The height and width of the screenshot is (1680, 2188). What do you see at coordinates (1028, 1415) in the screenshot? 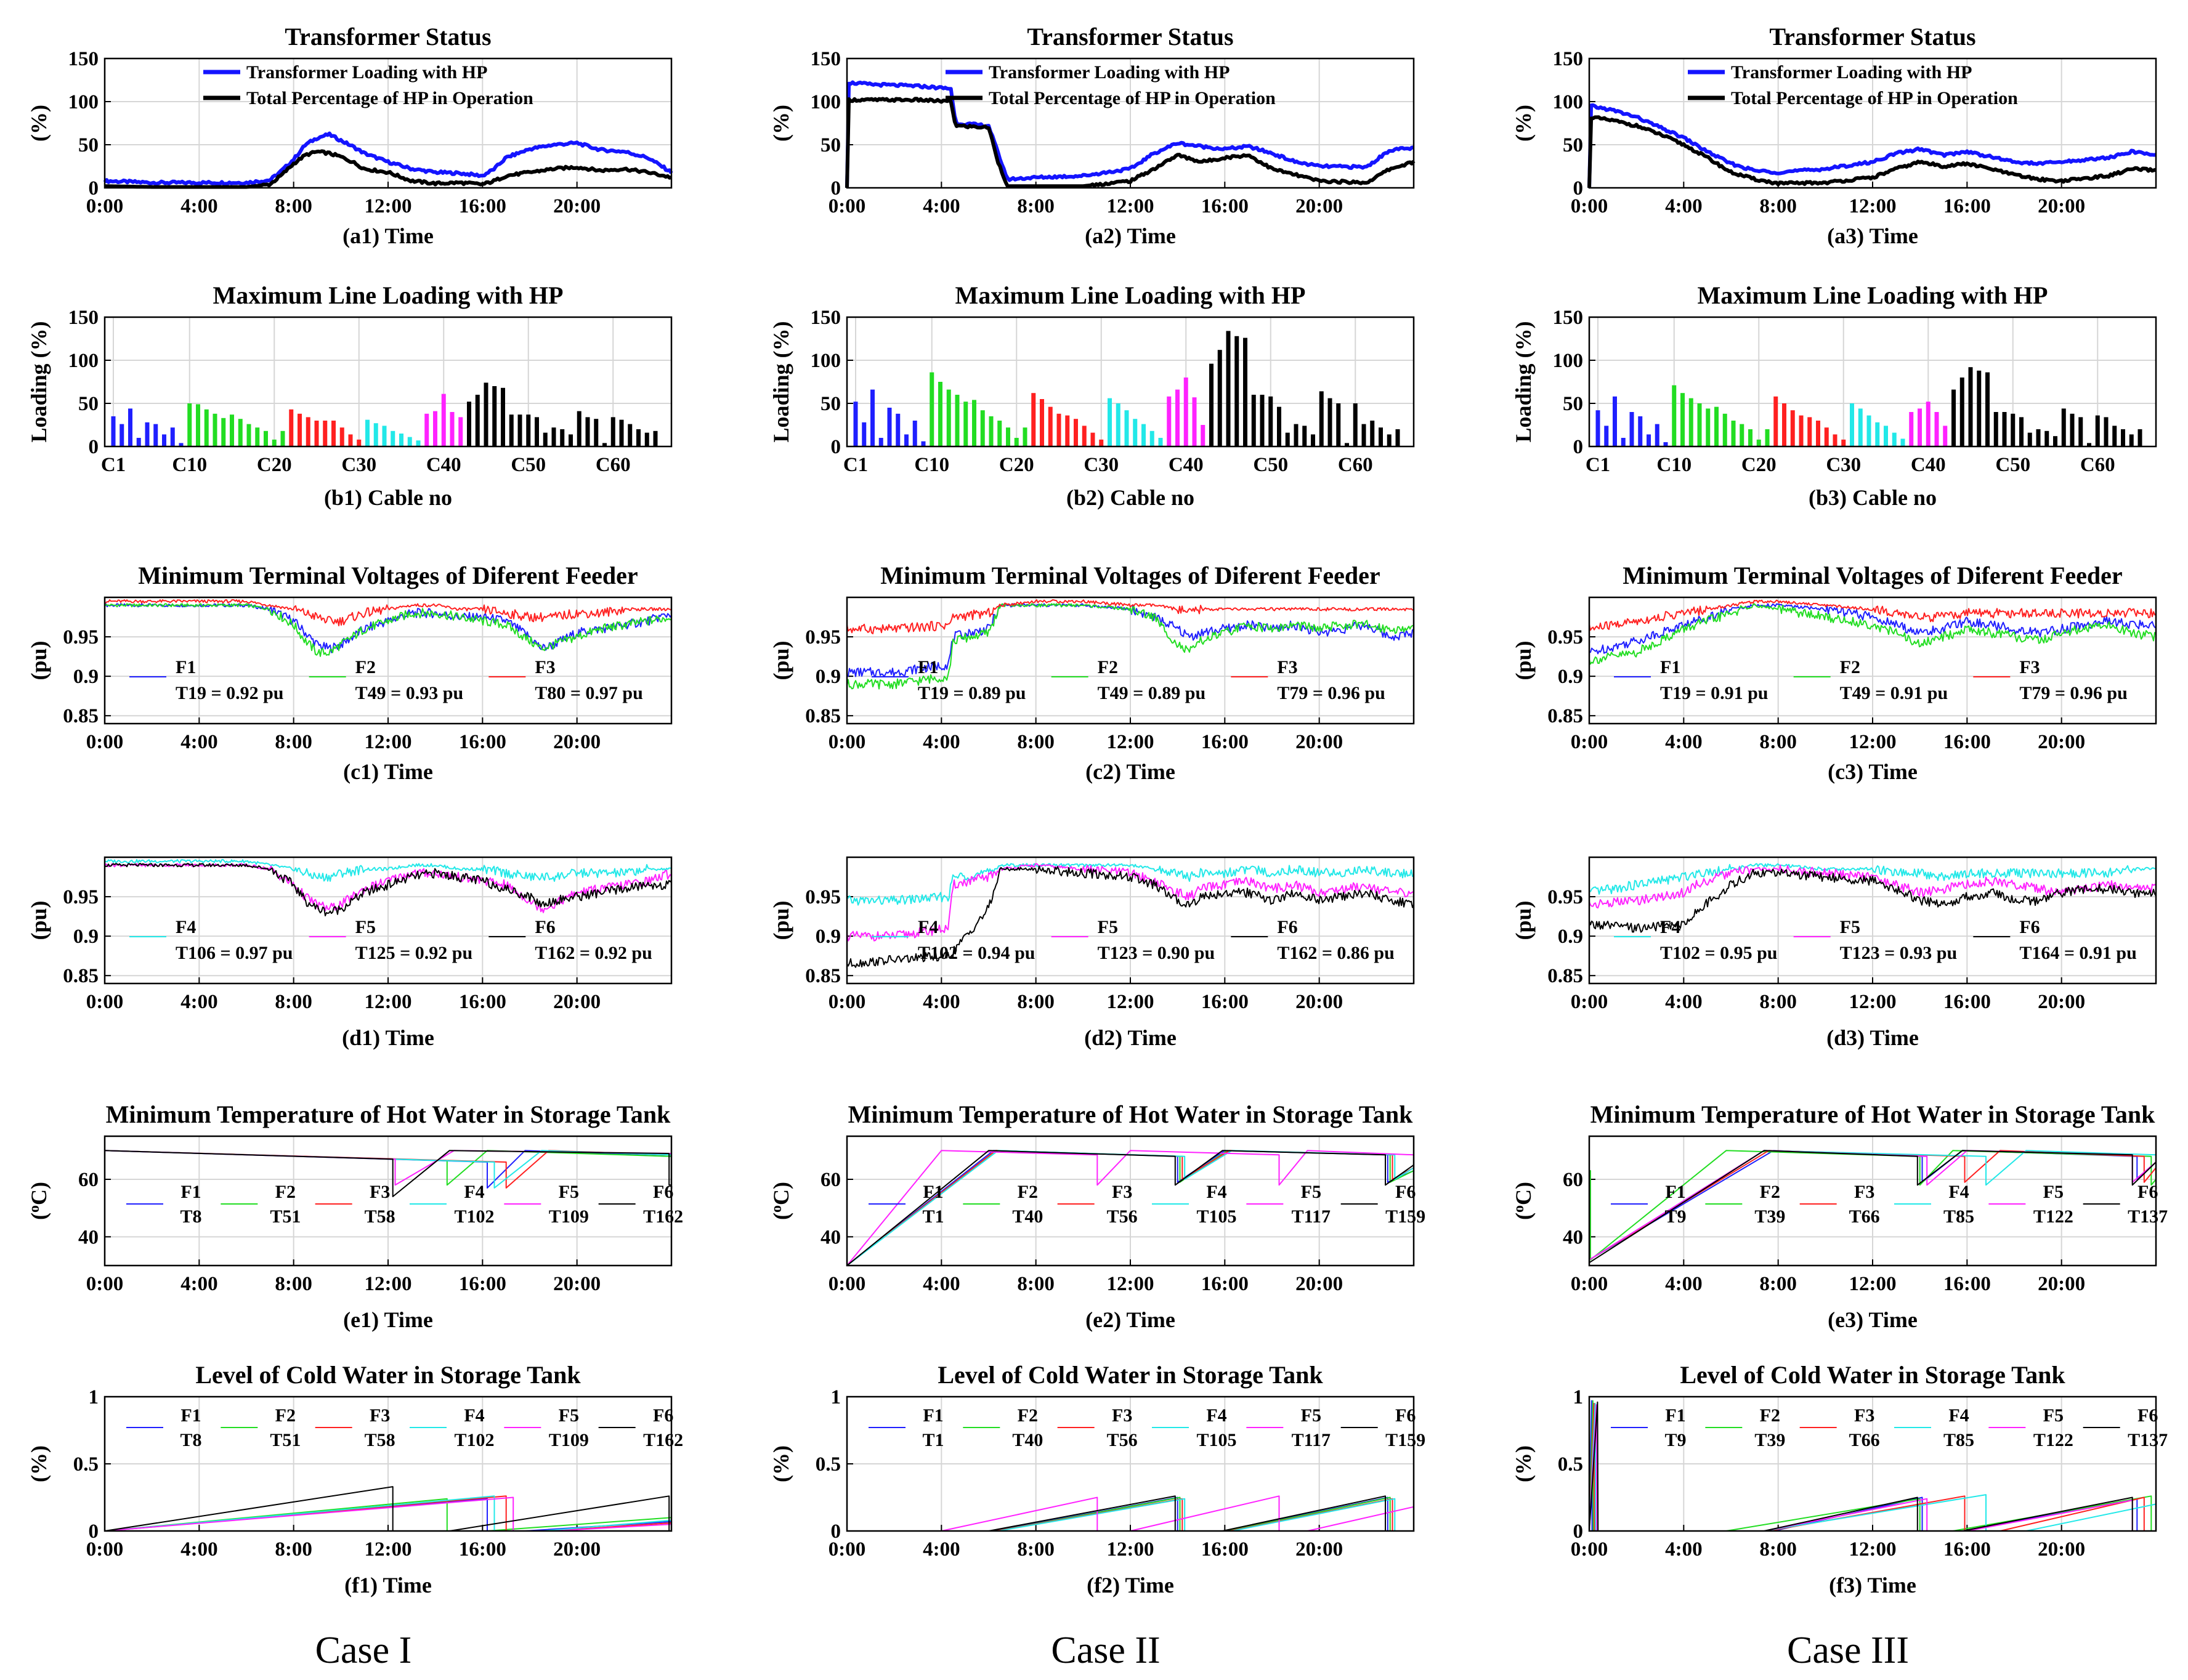
I see `legend-feeder: F2` at bounding box center [1028, 1415].